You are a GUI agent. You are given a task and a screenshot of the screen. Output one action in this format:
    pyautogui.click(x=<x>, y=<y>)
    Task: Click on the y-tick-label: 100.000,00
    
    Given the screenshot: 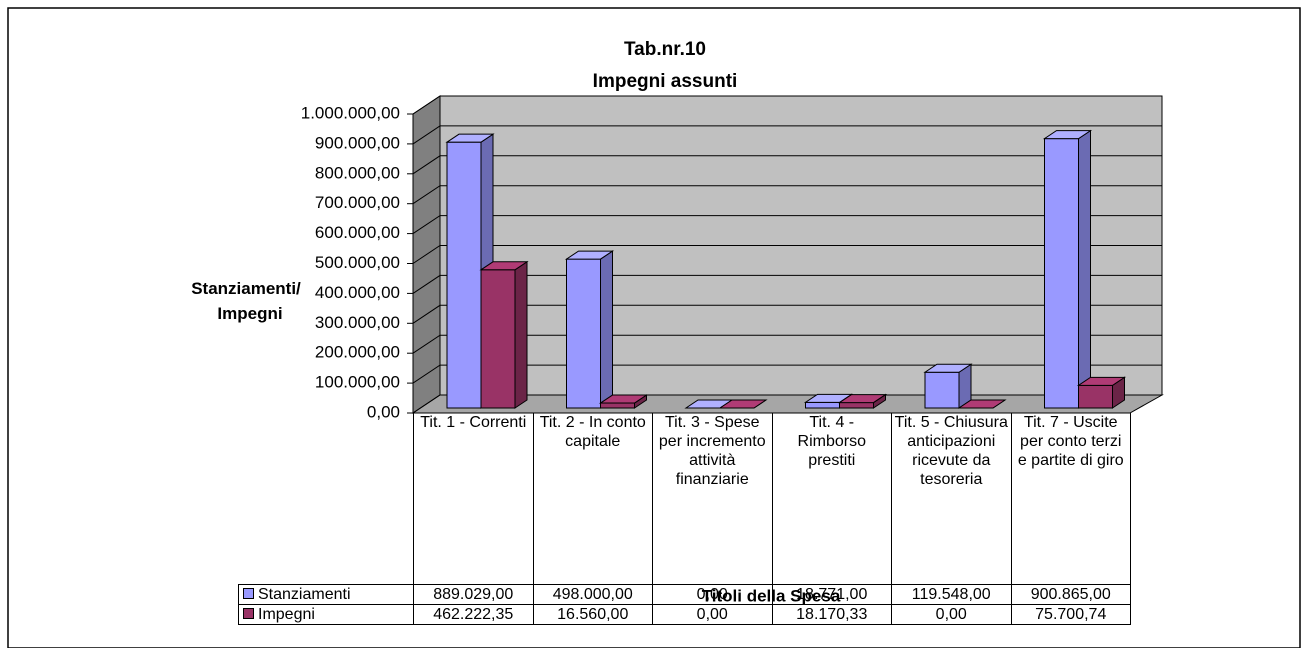 What is the action you would take?
    pyautogui.click(x=357, y=382)
    